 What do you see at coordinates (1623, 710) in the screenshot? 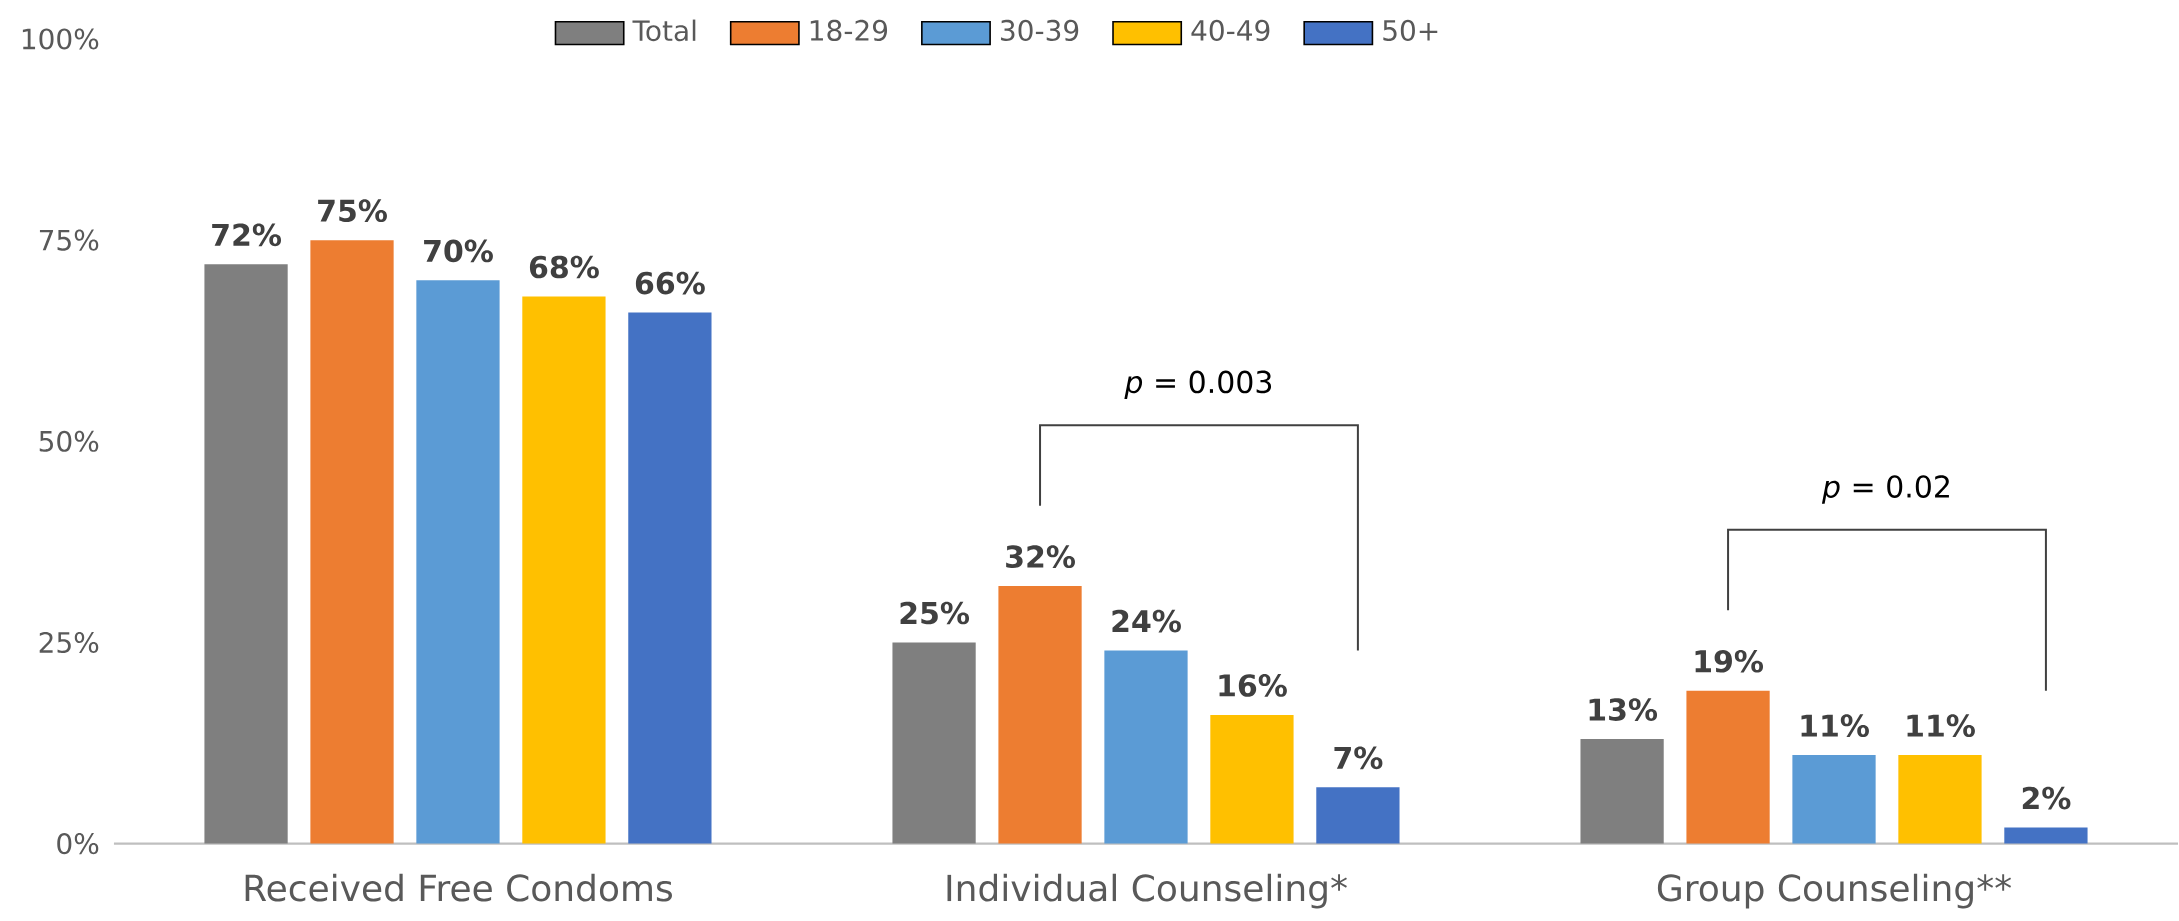
I see `data-label: 13%` at bounding box center [1623, 710].